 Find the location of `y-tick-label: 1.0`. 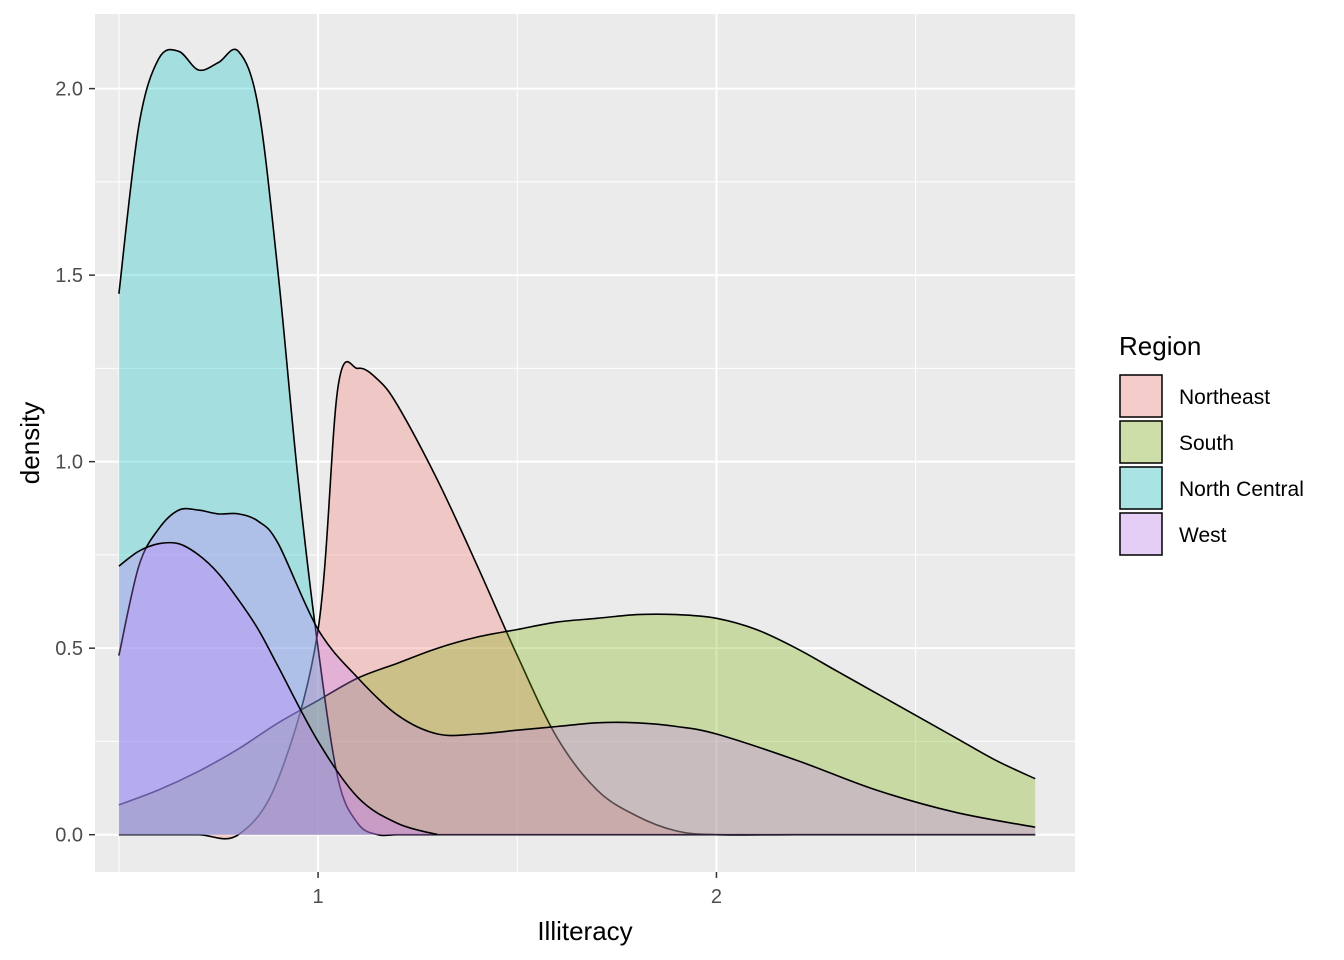

y-tick-label: 1.0 is located at coordinates (69, 463).